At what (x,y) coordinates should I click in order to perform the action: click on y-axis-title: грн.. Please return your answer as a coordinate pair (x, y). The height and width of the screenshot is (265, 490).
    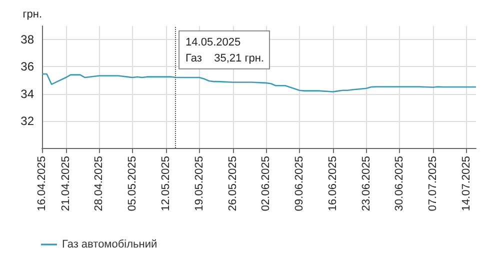
    Looking at the image, I should click on (32, 14).